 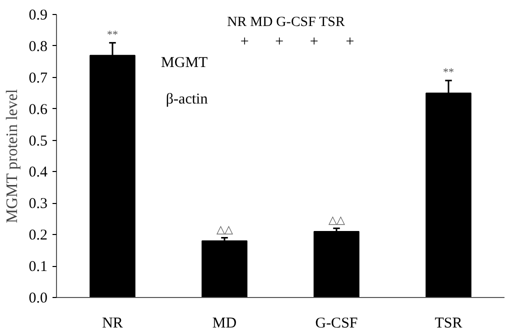 I want to click on y-tick-label: 0.8, so click(x=38, y=46).